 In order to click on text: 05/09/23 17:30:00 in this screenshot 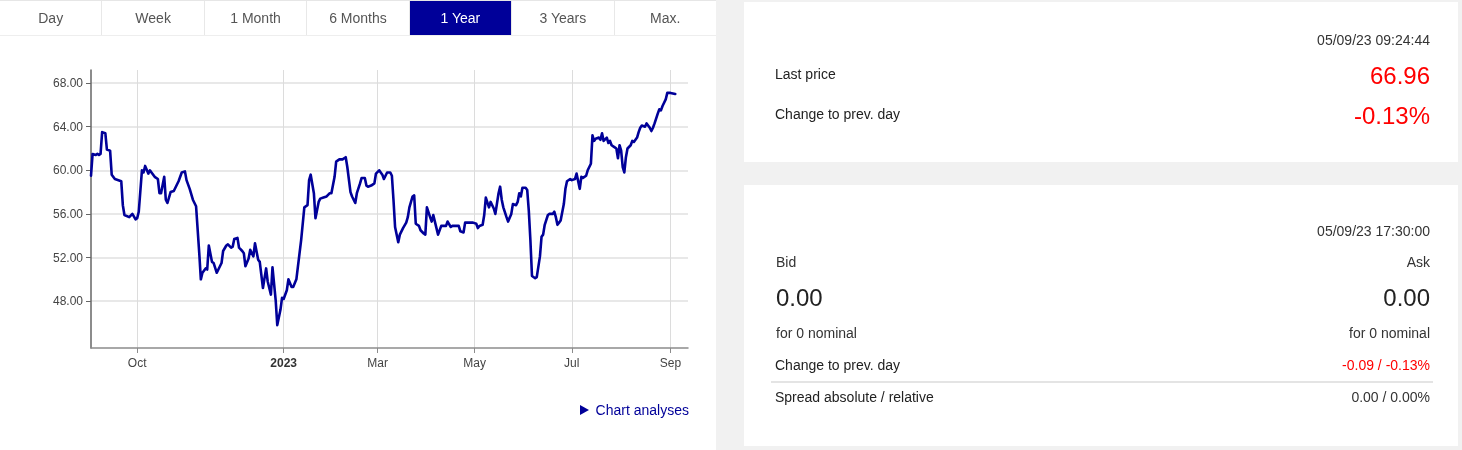, I will do `click(1373, 231)`.